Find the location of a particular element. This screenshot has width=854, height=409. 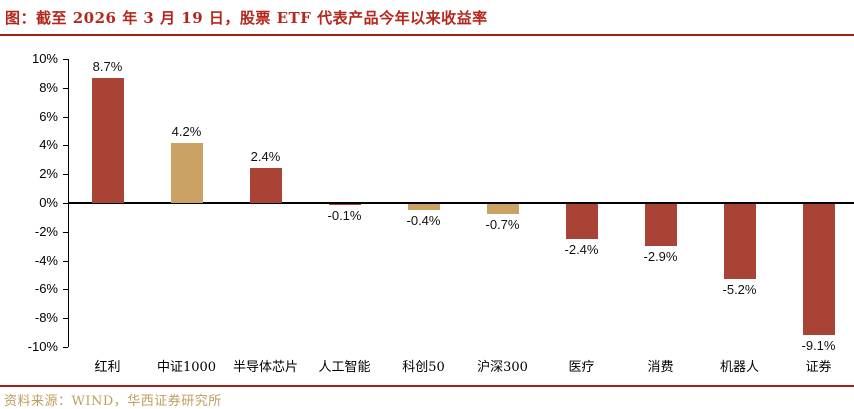

x-axis-category-label: 沪深300 is located at coordinates (502, 367).